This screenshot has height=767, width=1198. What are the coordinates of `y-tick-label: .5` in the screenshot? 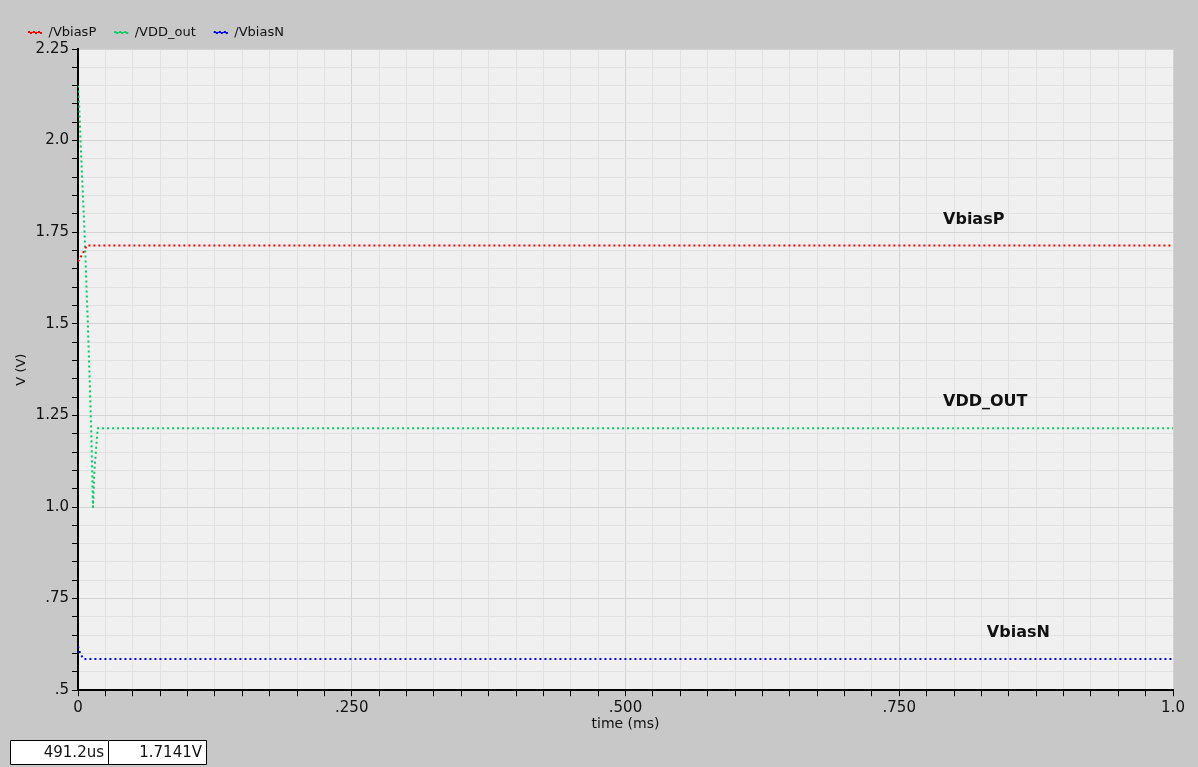 It's located at (61, 689).